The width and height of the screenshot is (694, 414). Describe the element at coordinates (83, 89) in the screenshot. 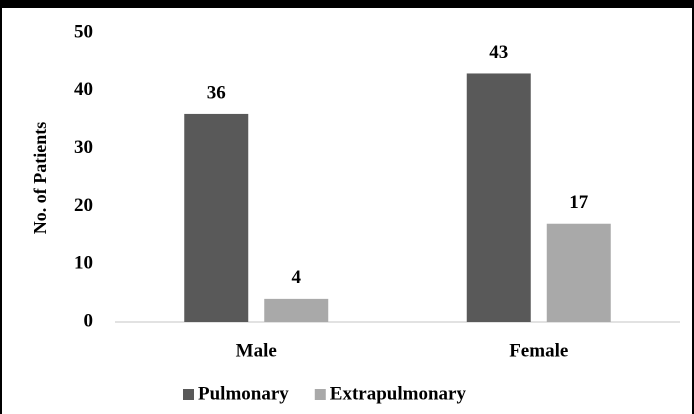

I see `y-tick-label: 40` at that location.